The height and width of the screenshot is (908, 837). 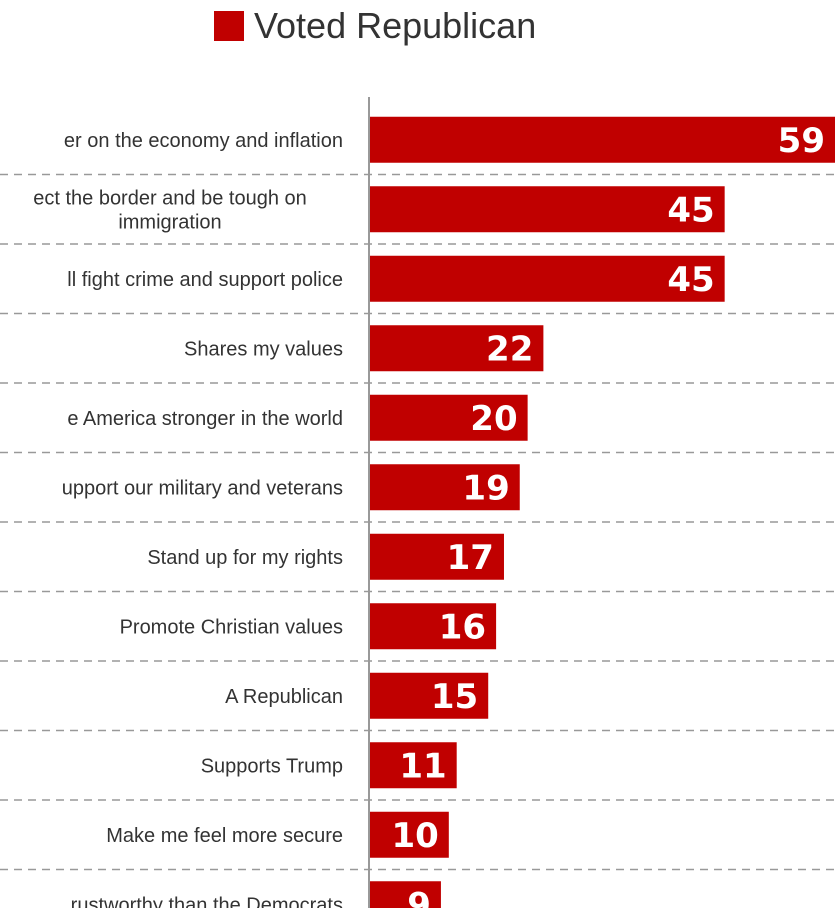 What do you see at coordinates (263, 349) in the screenshot?
I see `category-label: Shares my values` at bounding box center [263, 349].